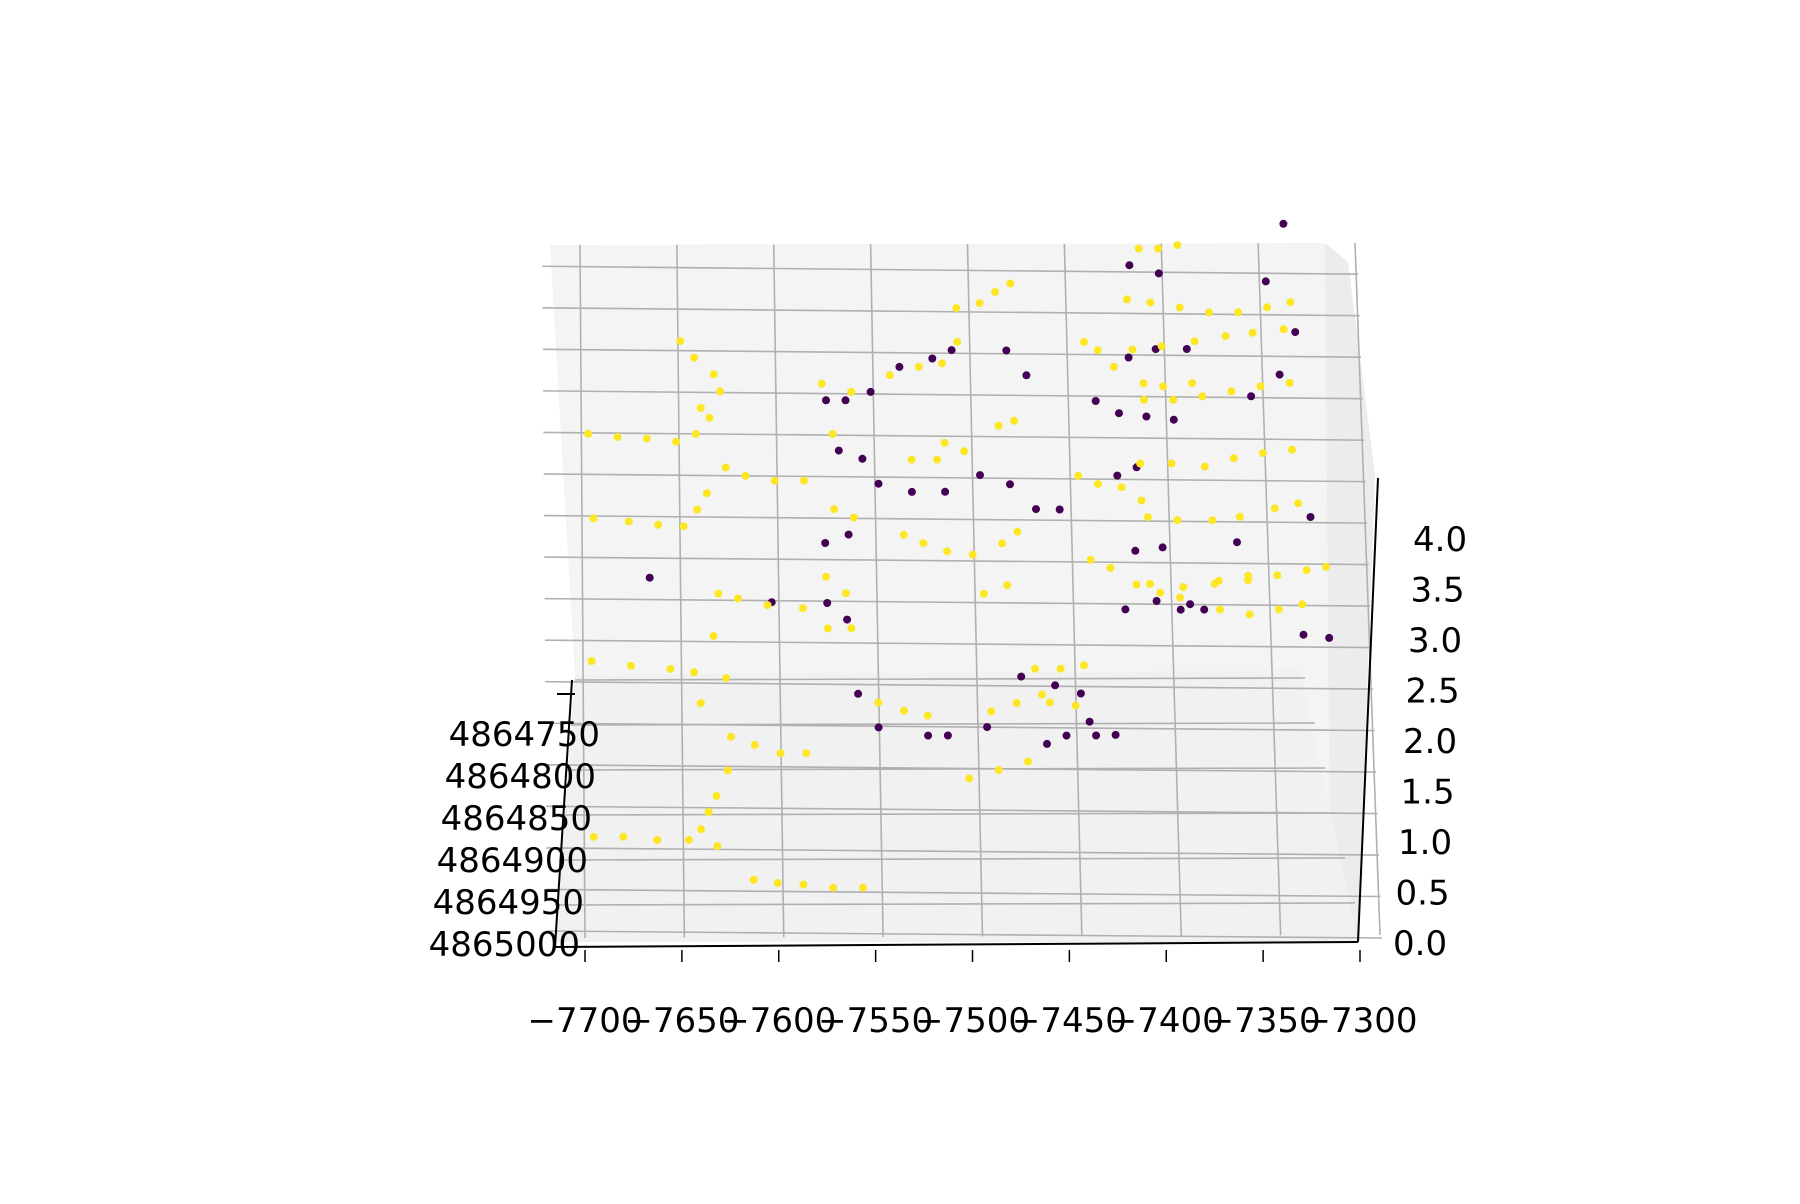  Describe the element at coordinates (524, 735) in the screenshot. I see `y-tick-label: 4864750` at that location.